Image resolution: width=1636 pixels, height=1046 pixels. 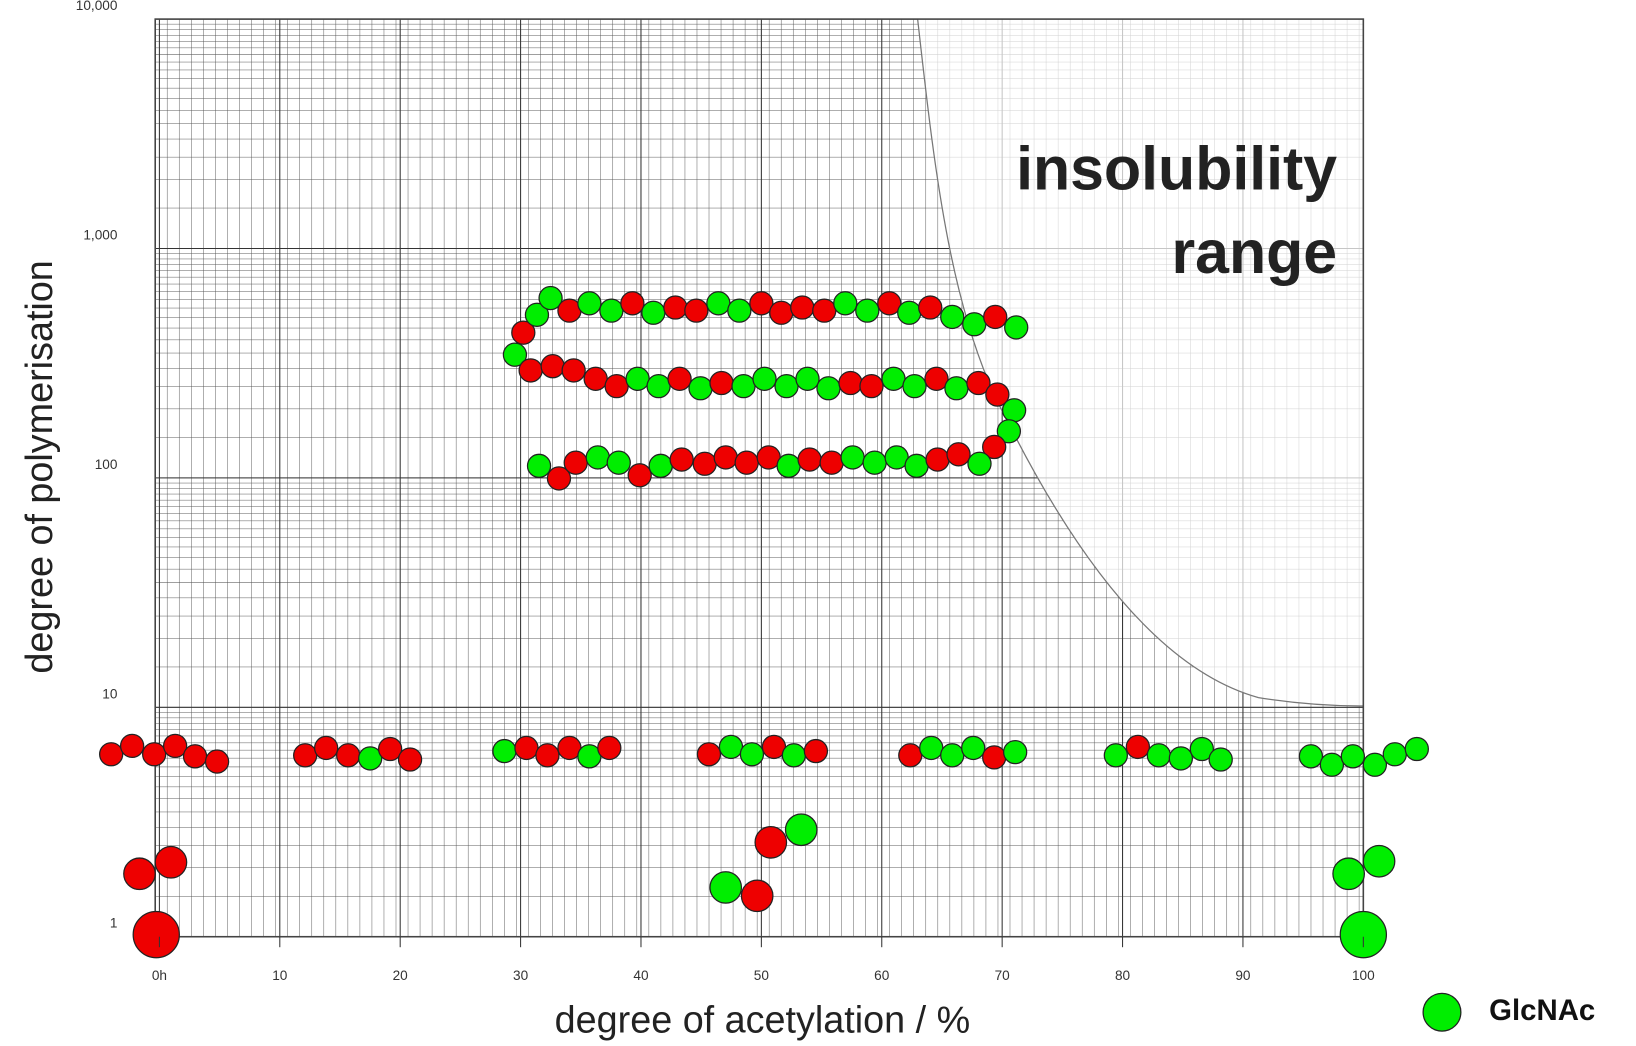 What do you see at coordinates (641, 975) in the screenshot?
I see `x-tick-label: 40` at bounding box center [641, 975].